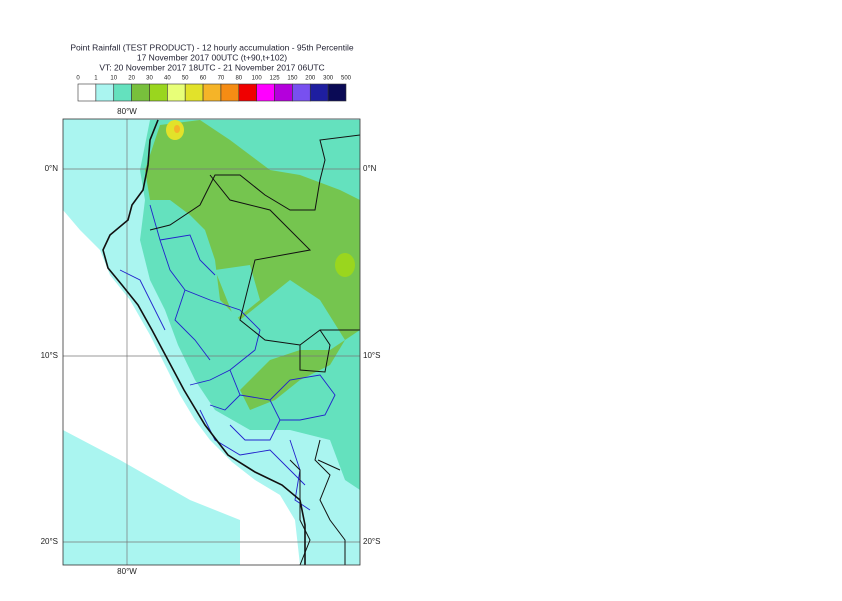  What do you see at coordinates (257, 79) in the screenshot?
I see `legend-label: 100` at bounding box center [257, 79].